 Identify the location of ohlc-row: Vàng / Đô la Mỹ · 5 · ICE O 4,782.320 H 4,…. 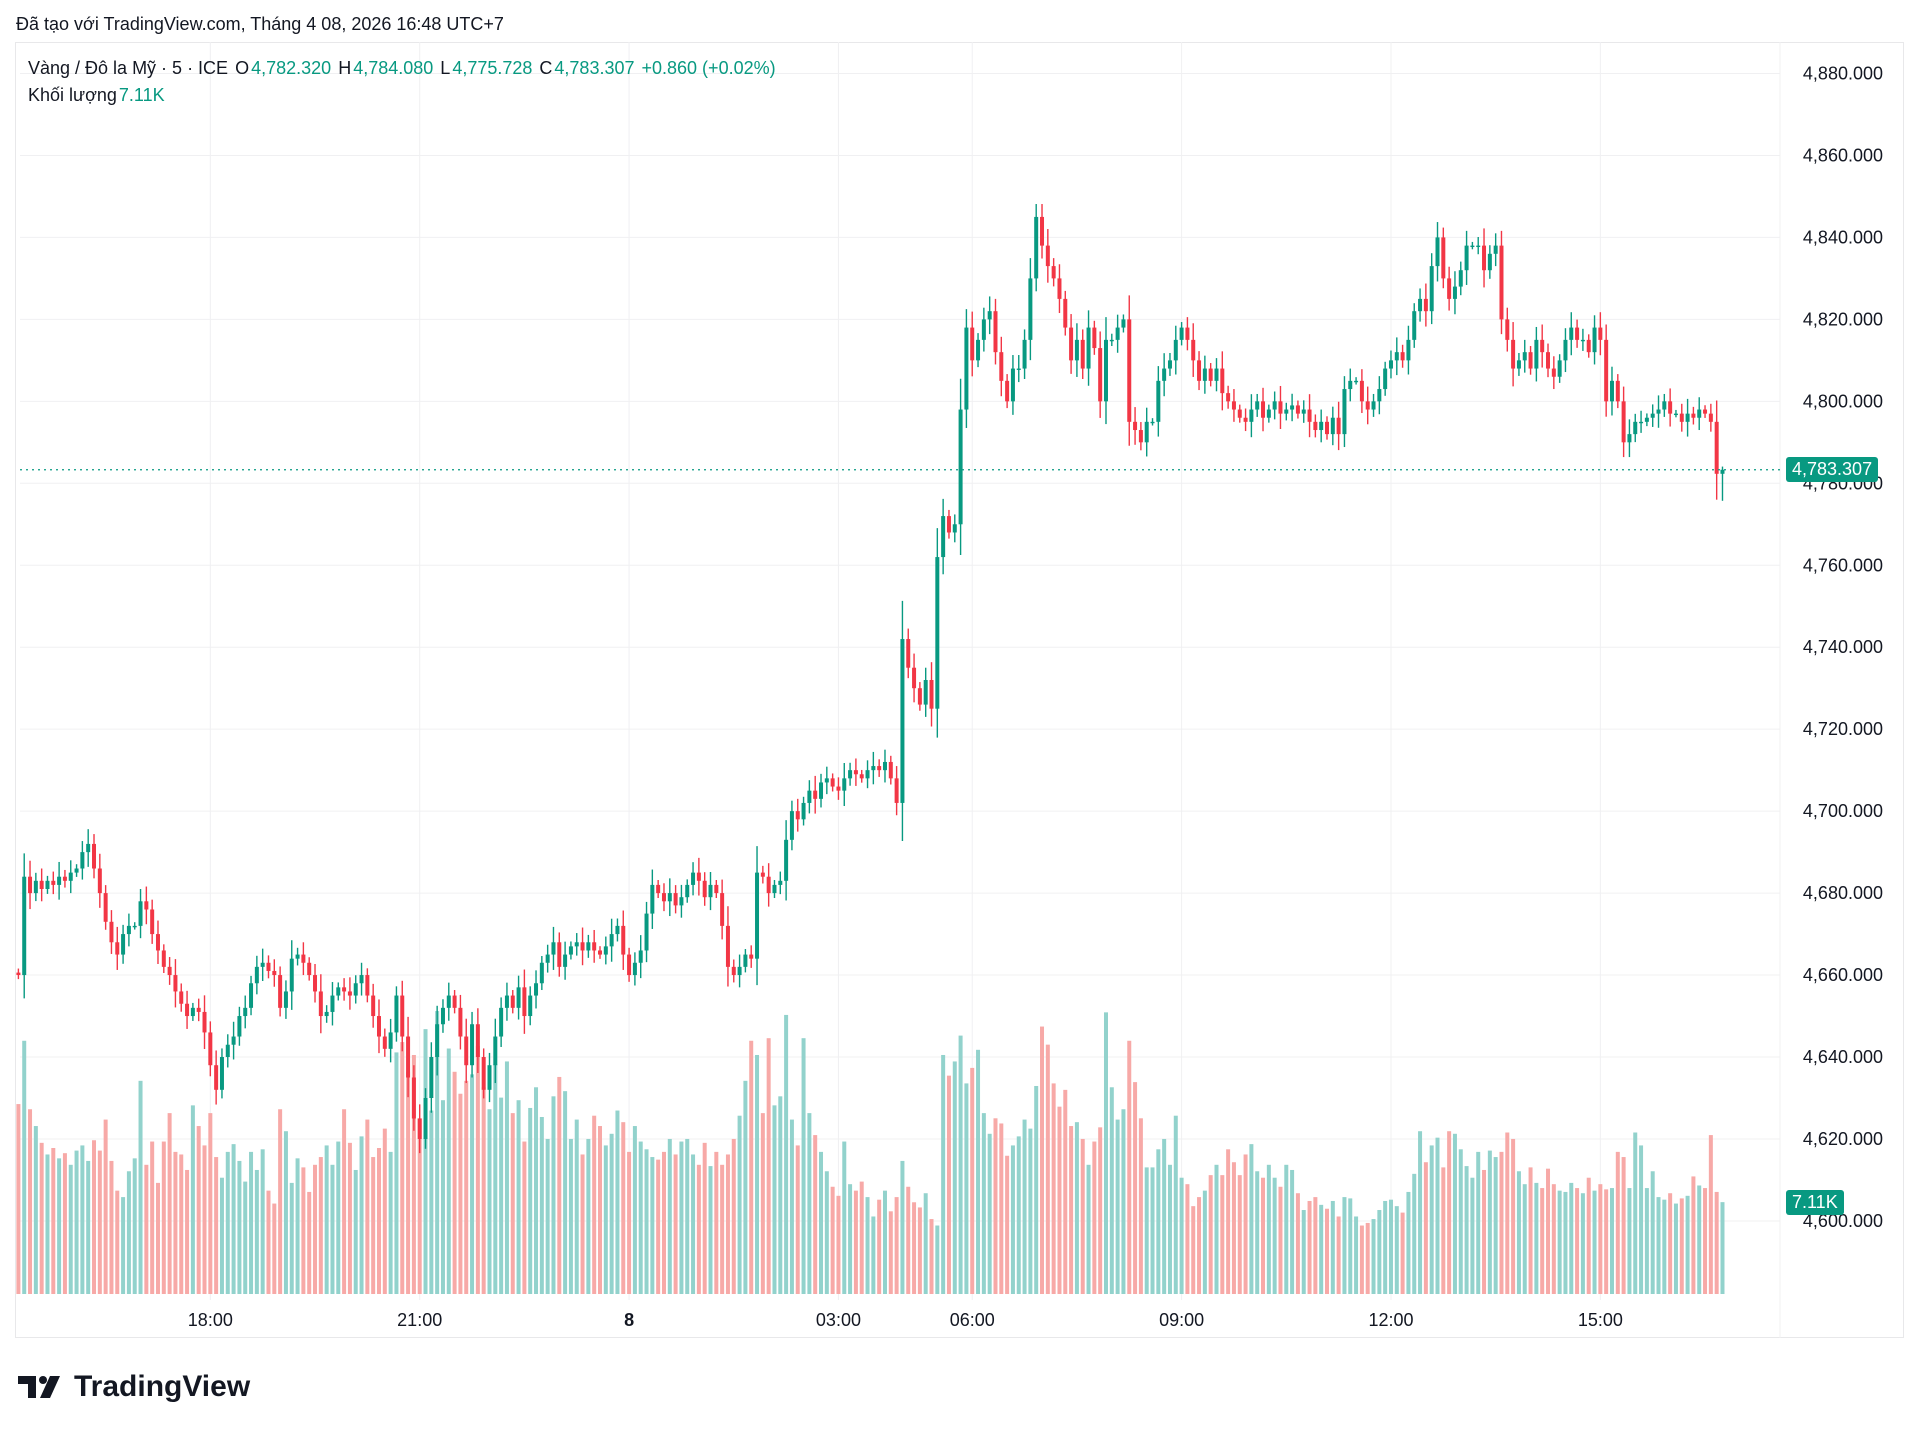
(403, 68).